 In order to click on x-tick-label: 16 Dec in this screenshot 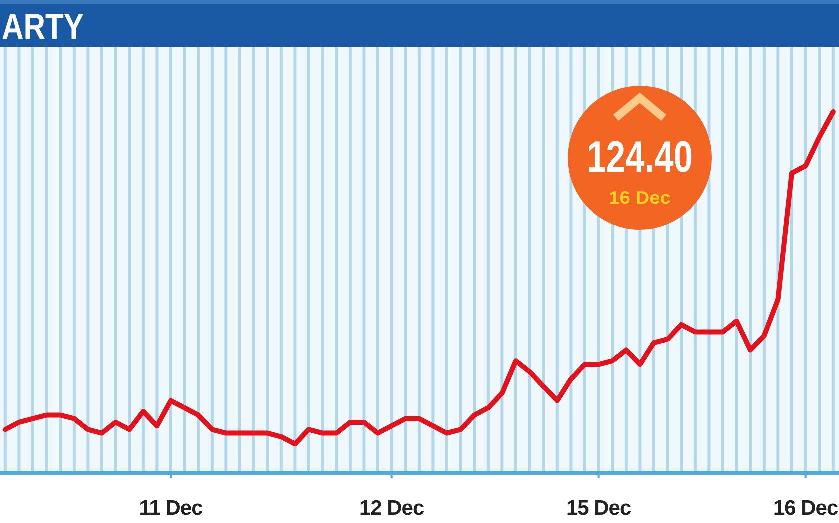, I will do `click(806, 508)`.